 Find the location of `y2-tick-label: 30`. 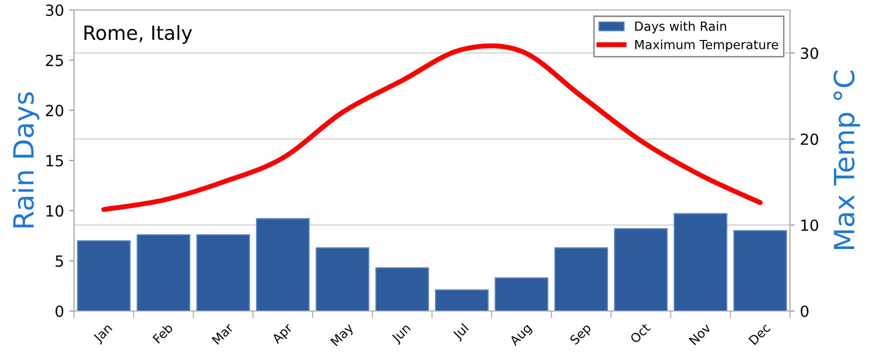

y2-tick-label: 30 is located at coordinates (809, 53).